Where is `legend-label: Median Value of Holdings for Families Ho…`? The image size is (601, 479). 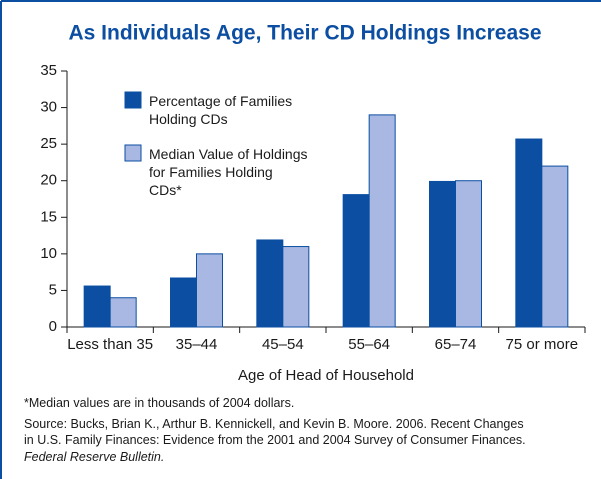 legend-label: Median Value of Holdings for Families Ho… is located at coordinates (228, 172).